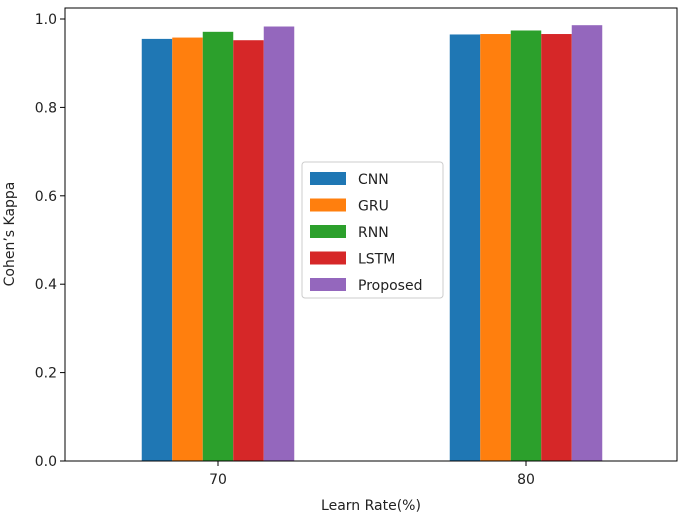  Describe the element at coordinates (328, 258) in the screenshot. I see `legend-swatch-lstm` at that location.